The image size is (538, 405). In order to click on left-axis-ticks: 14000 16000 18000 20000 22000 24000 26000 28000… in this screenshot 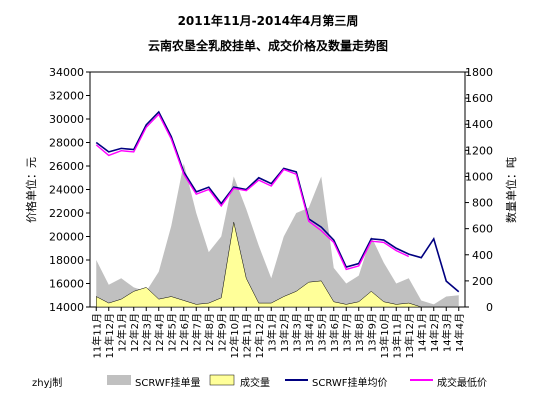, I will do `click(69, 190)`.